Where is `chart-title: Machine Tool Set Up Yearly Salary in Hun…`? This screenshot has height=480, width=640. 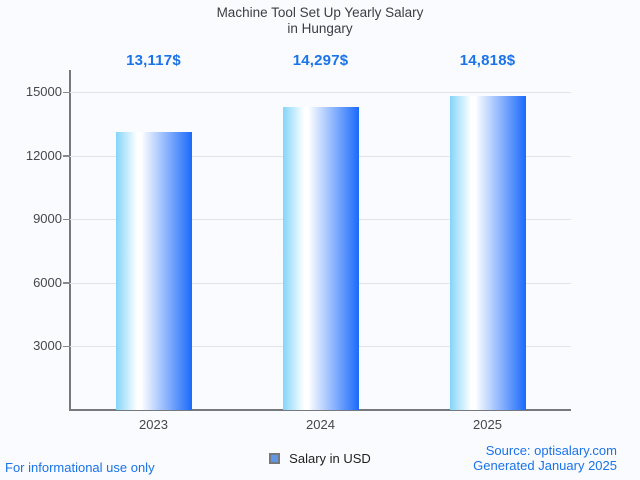 chart-title: Machine Tool Set Up Yearly Salary in Hun… is located at coordinates (320, 21).